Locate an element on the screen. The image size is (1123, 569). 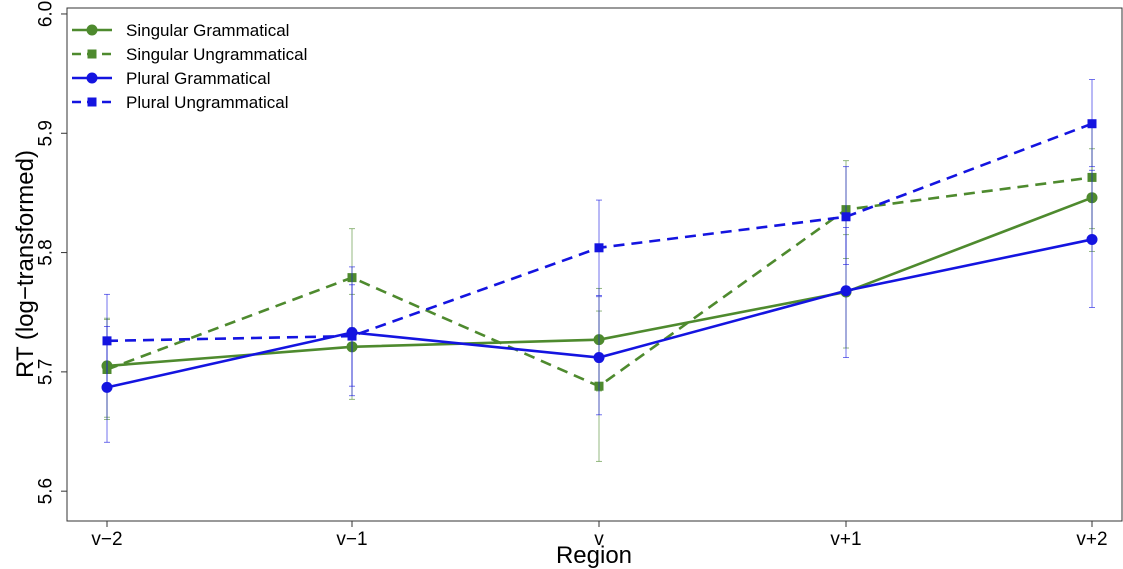
x-tick-label: v is located at coordinates (599, 539).